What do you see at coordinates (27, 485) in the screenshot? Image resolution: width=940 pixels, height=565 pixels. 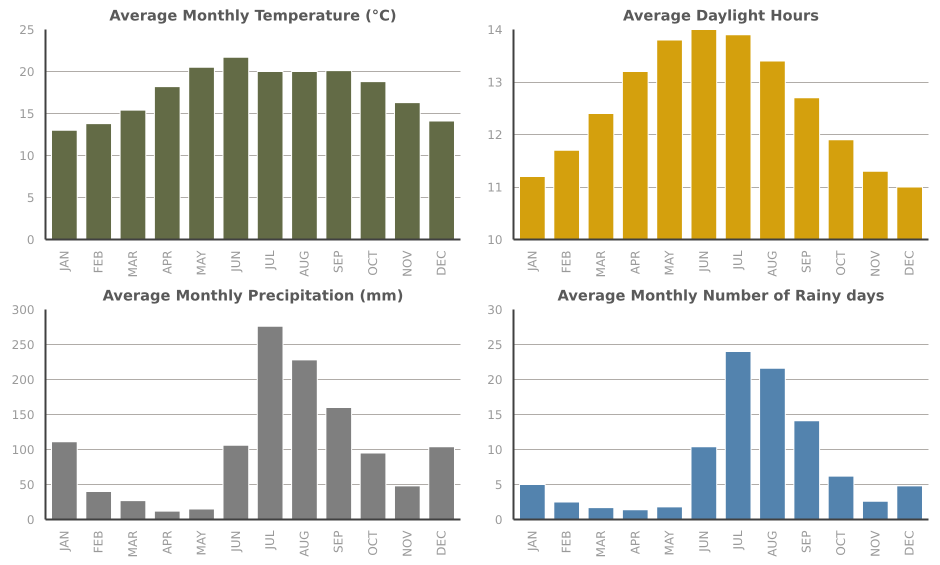 I see `y-tick-label: 50` at bounding box center [27, 485].